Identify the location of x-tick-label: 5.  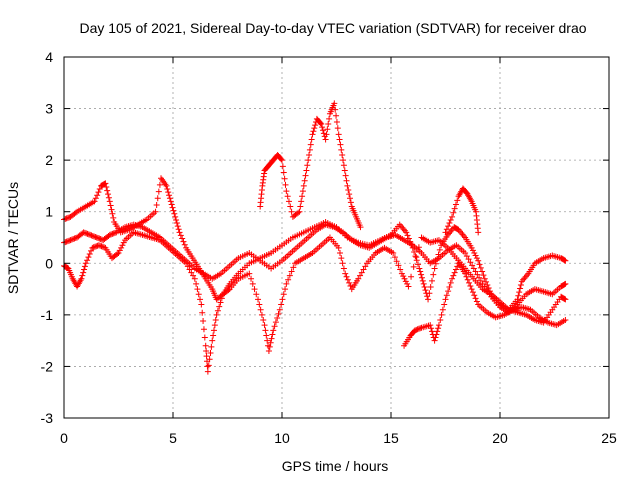
(173, 438).